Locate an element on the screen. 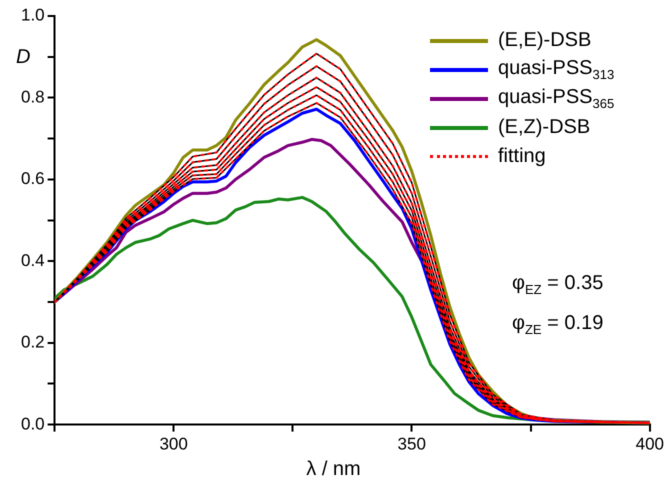 This screenshot has width=667, height=488. x-axis-title: λ / nm is located at coordinates (333, 469).